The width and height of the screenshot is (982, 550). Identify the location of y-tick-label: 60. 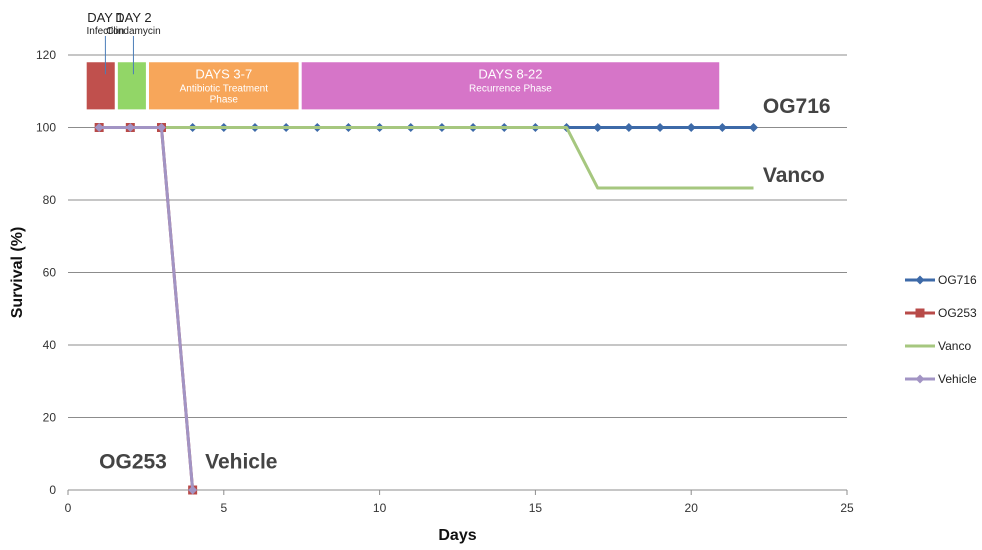
(50, 273).